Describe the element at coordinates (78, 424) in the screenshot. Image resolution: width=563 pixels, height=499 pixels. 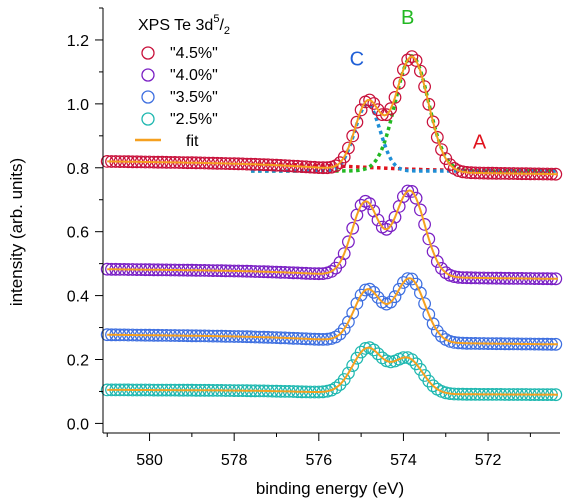
I see `y-tick-label: 0.0` at that location.